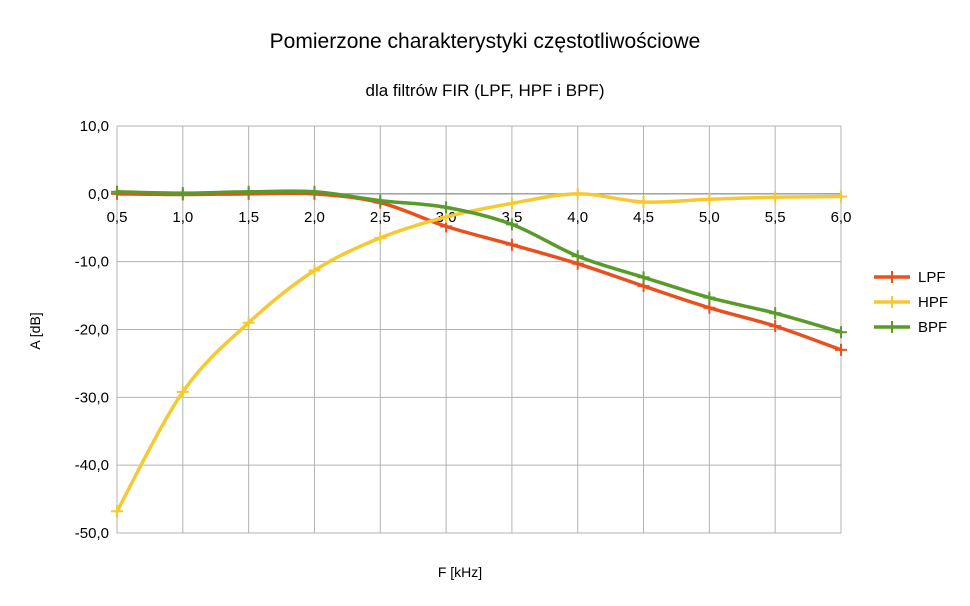 The width and height of the screenshot is (970, 606). What do you see at coordinates (35, 330) in the screenshot?
I see `y-axis-label: A [dB]` at bounding box center [35, 330].